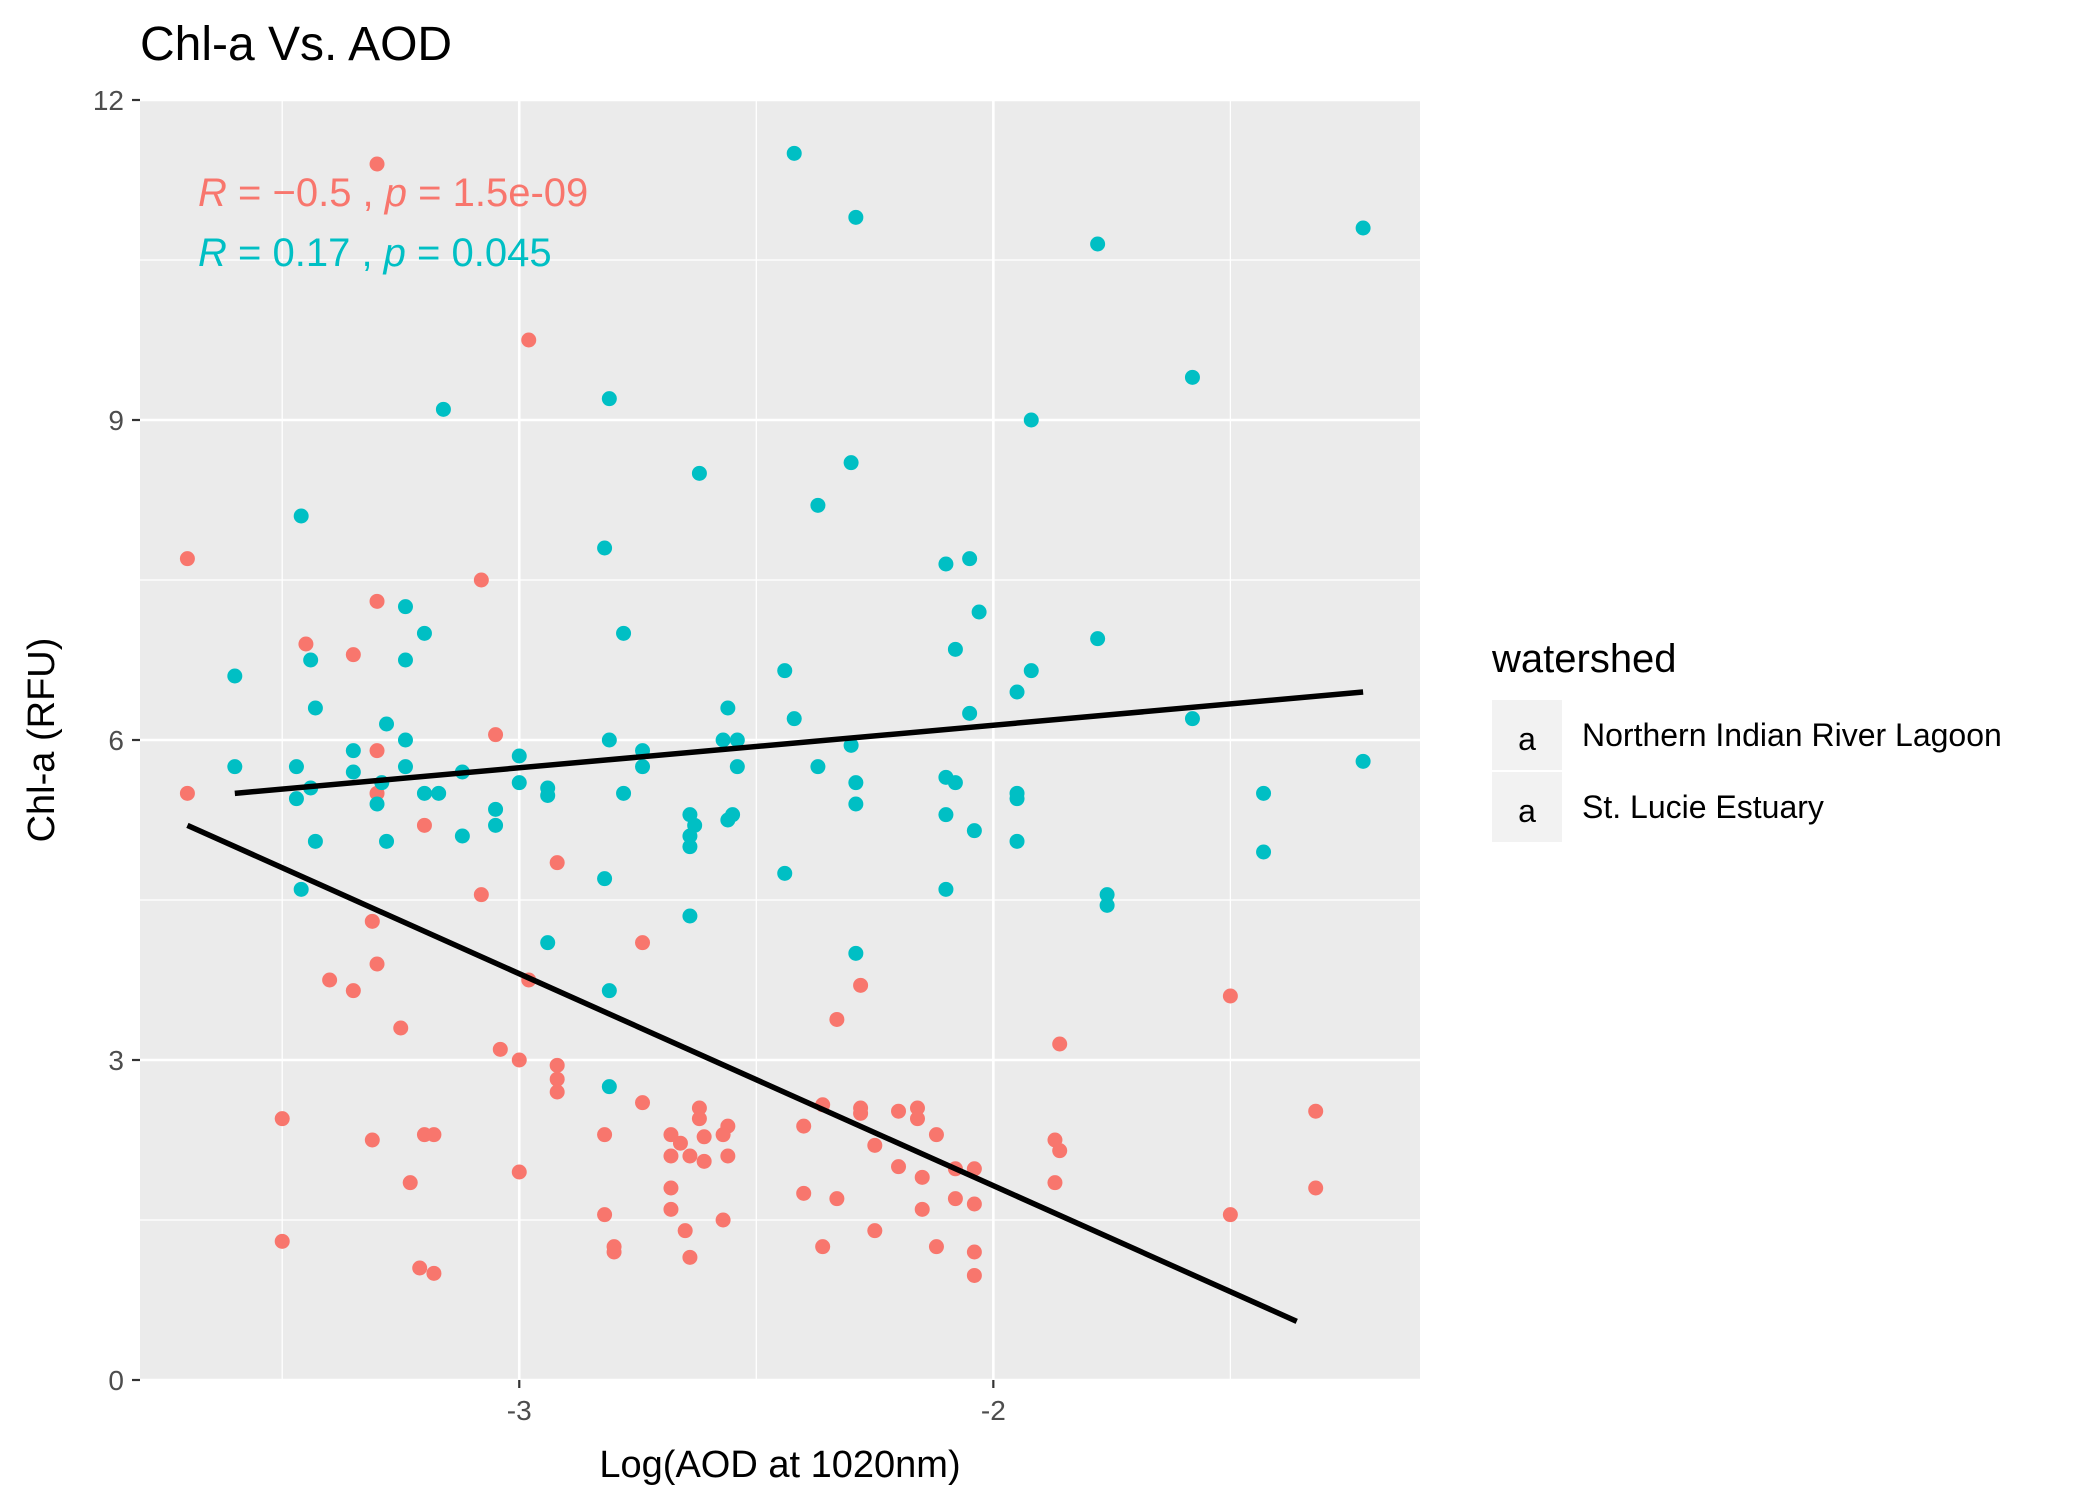 The height and width of the screenshot is (1500, 2100). I want to click on y-tick-label: 12, so click(108, 100).